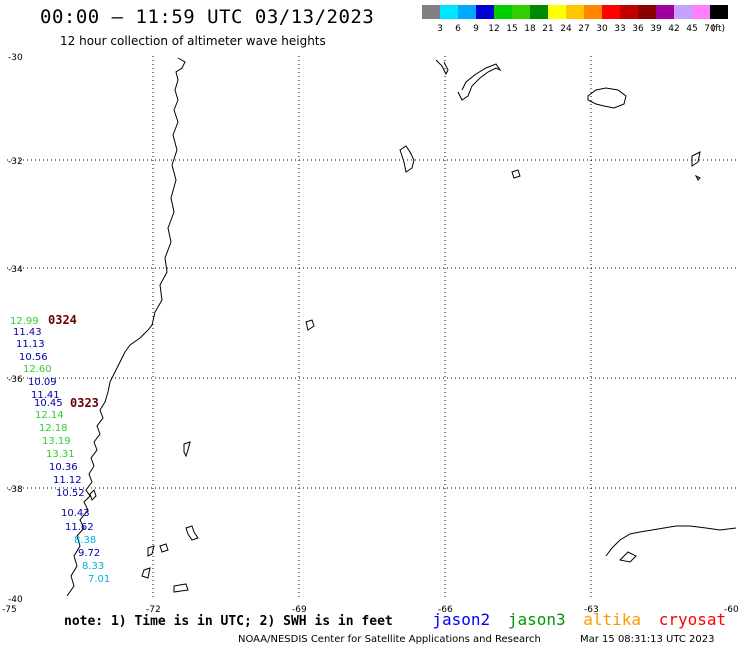  What do you see at coordinates (53, 428) in the screenshot?
I see `wave-height-value: 12.18` at bounding box center [53, 428].